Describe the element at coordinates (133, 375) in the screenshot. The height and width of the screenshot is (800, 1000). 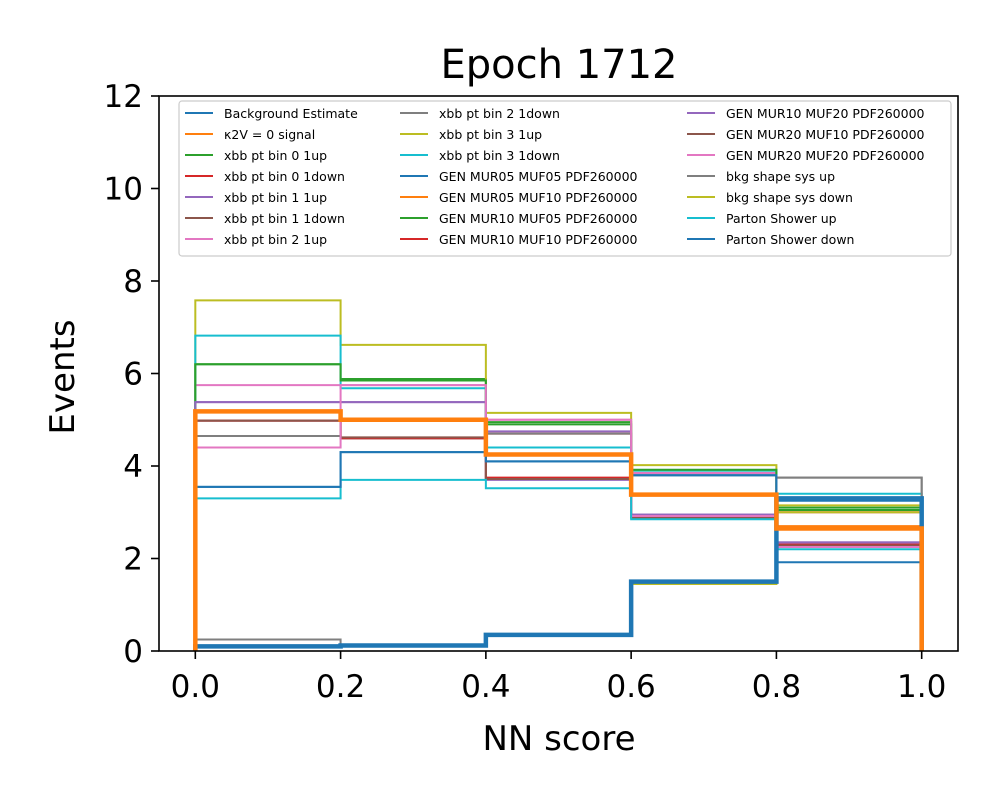
I see `y-tick-label: 6` at that location.